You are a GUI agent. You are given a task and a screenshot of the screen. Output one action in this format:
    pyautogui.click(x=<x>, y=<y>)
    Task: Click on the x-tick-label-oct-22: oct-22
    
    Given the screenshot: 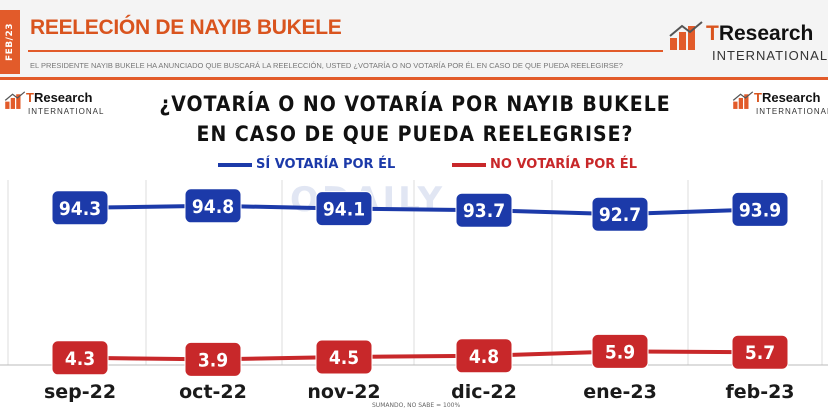 What is the action you would take?
    pyautogui.click(x=213, y=391)
    